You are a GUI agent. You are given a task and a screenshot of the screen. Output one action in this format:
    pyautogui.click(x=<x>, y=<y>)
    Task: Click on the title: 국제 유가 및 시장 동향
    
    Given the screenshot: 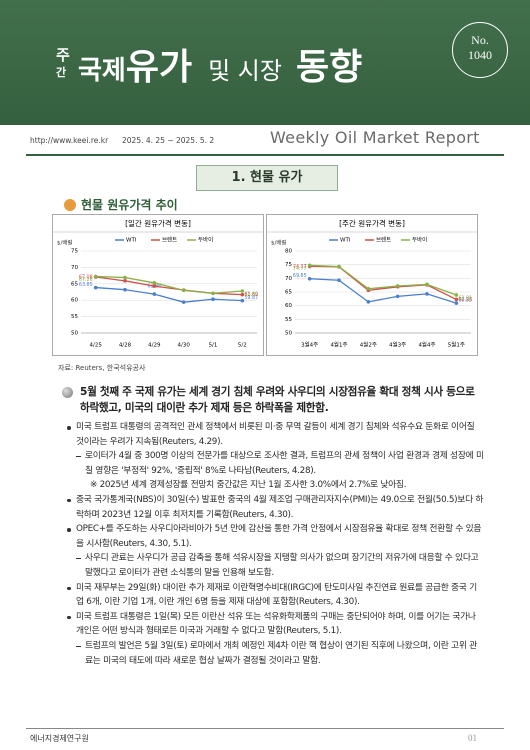 What is the action you would take?
    pyautogui.click(x=220, y=64)
    